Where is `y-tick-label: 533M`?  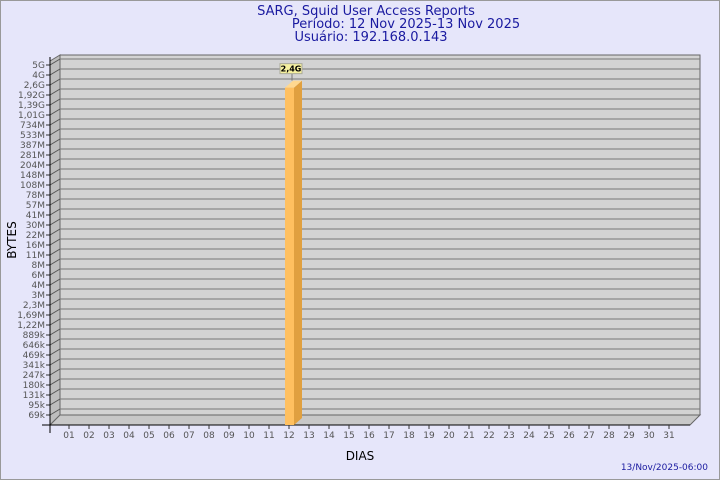 y-tick-label: 533M is located at coordinates (32, 136).